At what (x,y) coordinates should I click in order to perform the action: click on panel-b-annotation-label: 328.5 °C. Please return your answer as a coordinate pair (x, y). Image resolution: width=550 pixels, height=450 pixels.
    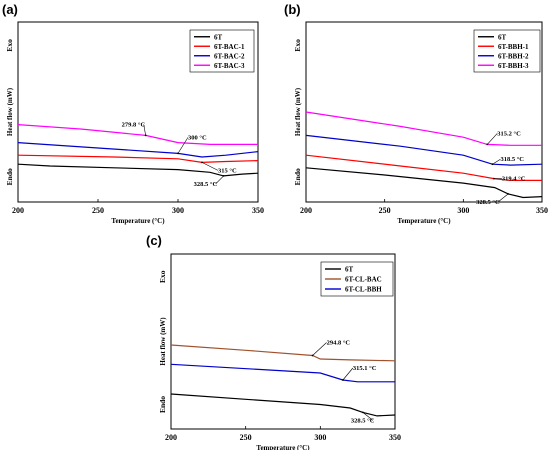
    Looking at the image, I should click on (488, 202).